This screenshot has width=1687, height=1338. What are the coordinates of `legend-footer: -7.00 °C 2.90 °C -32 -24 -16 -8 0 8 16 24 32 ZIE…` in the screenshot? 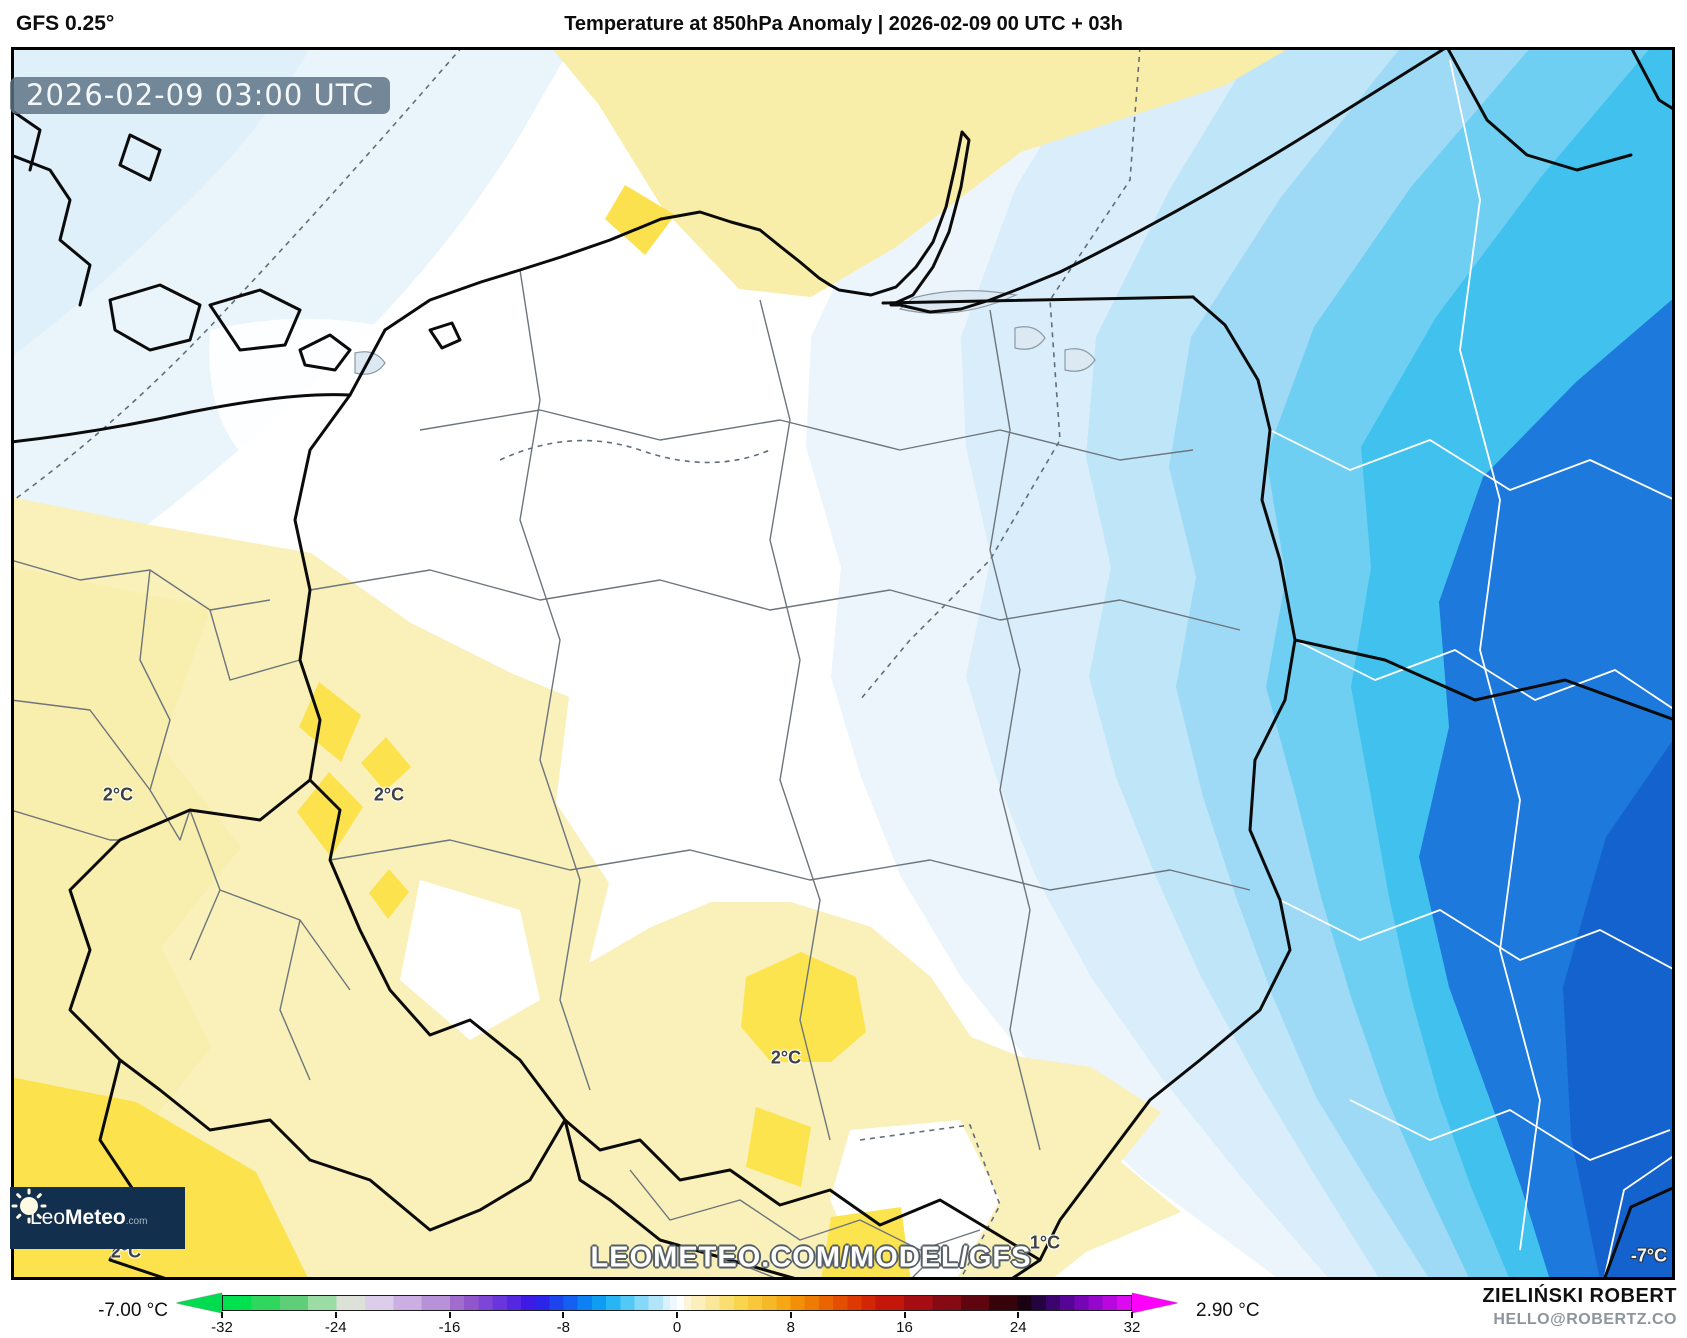 It's located at (843, 1309).